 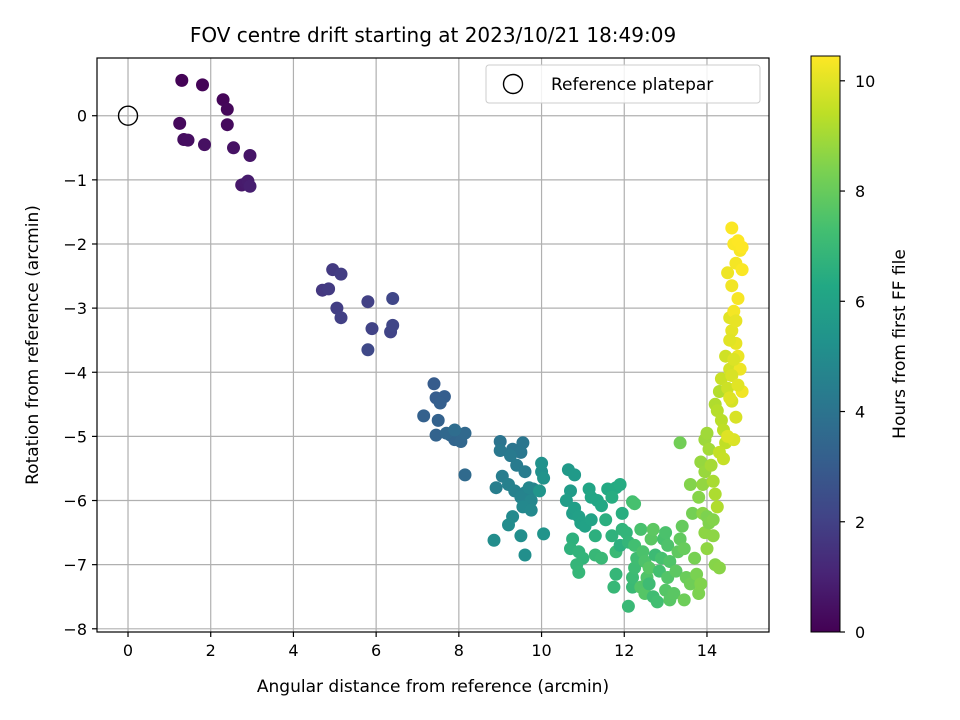 What do you see at coordinates (513, 84) in the screenshot?
I see `legend-marker` at bounding box center [513, 84].